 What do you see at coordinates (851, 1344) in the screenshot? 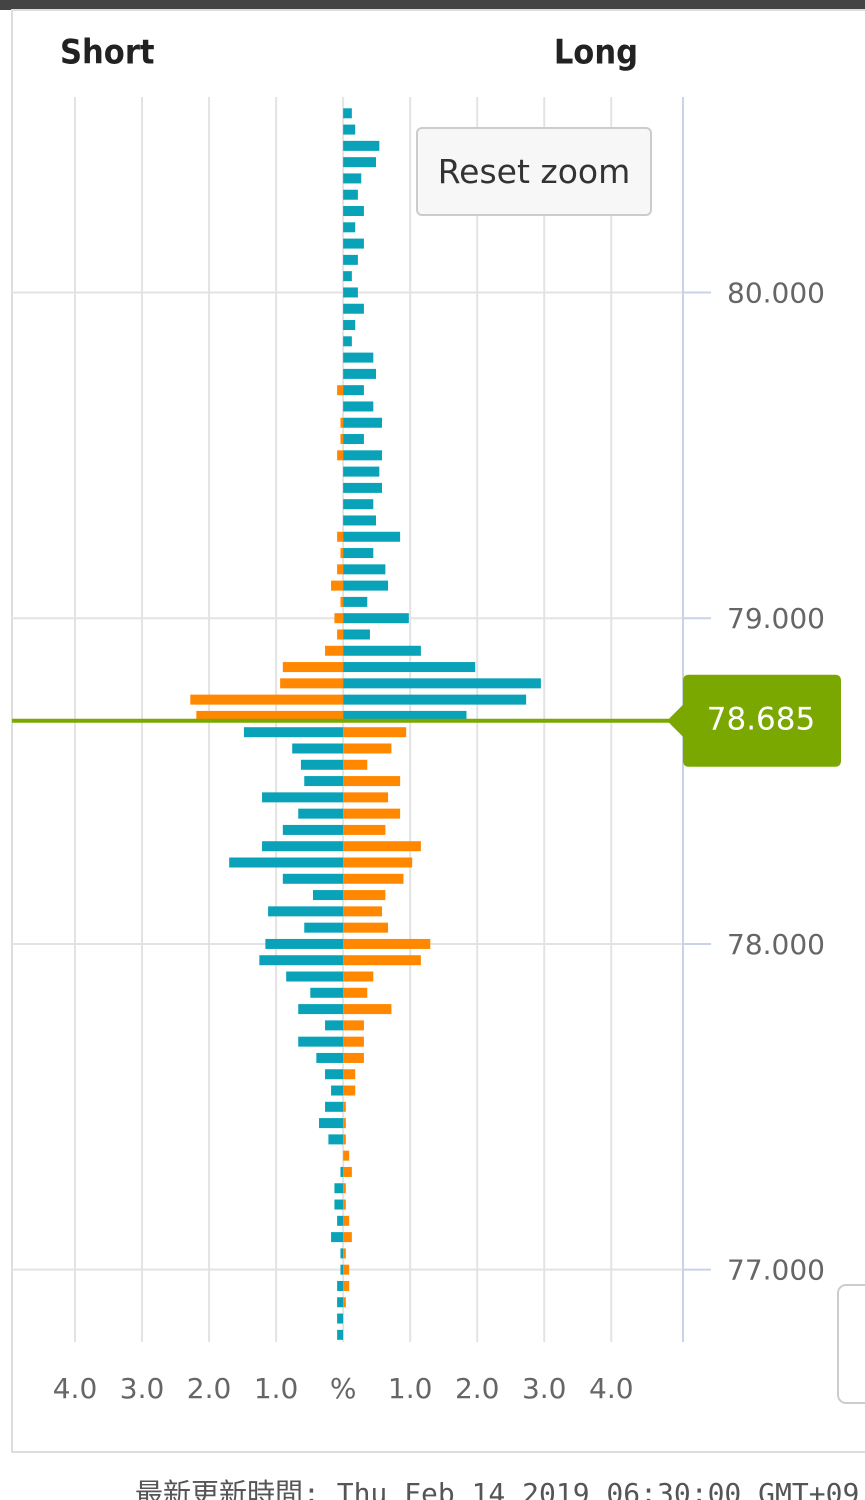
I see `side-widget` at bounding box center [851, 1344].